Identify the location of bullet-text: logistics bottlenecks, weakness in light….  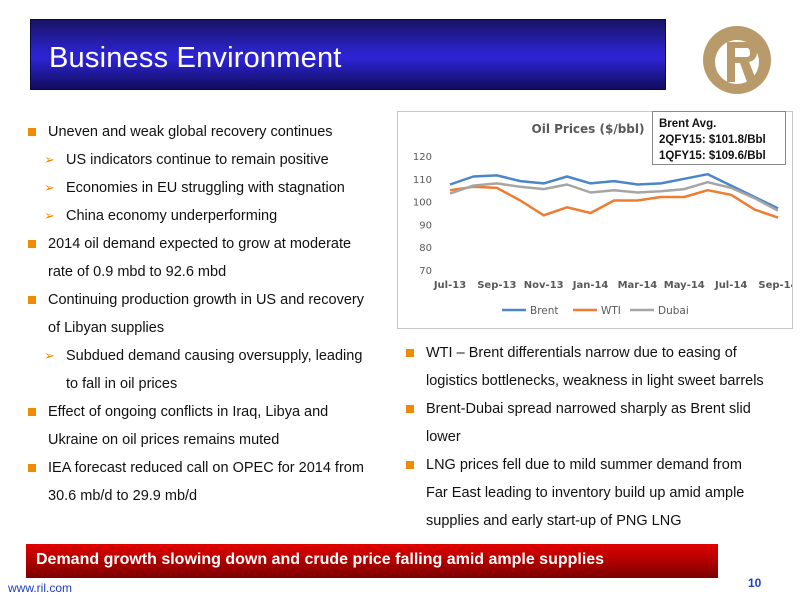
(595, 381).